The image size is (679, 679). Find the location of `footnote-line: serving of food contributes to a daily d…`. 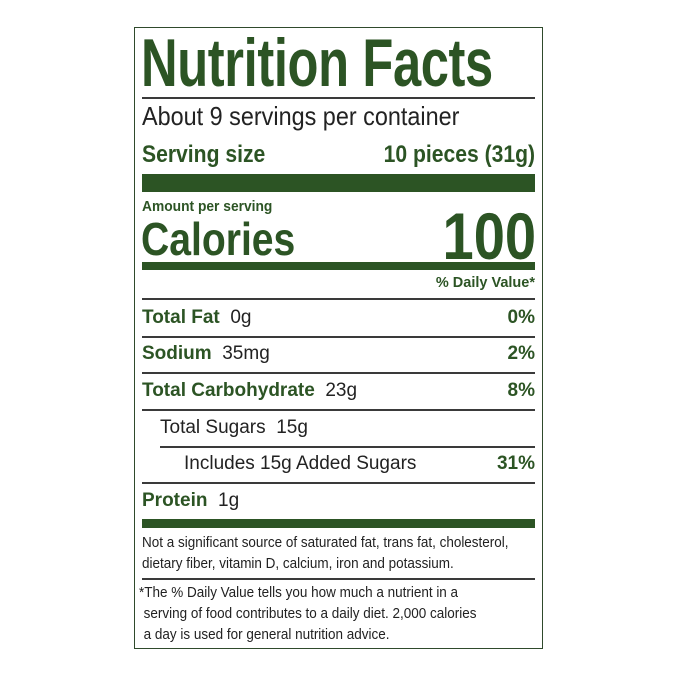

footnote-line: serving of food contributes to a daily d… is located at coordinates (310, 614).